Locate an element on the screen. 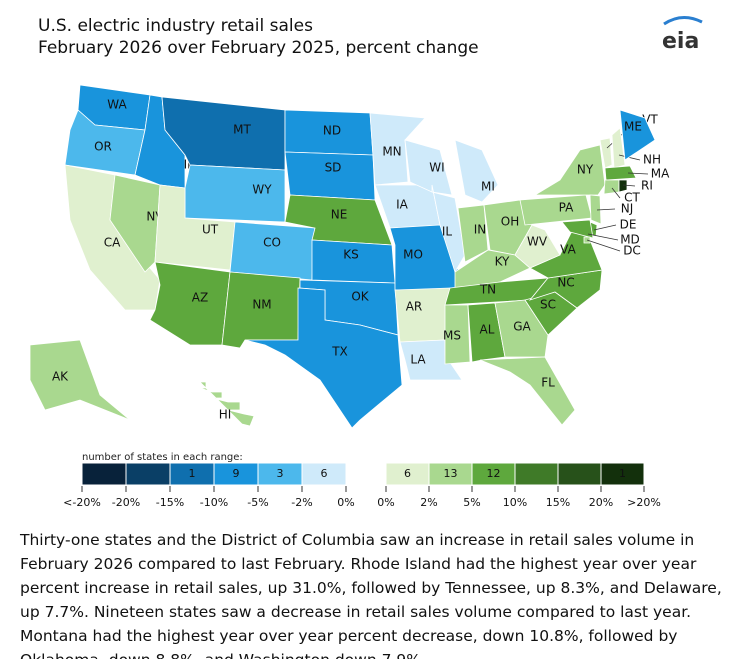  state-label: NC is located at coordinates (565, 283).